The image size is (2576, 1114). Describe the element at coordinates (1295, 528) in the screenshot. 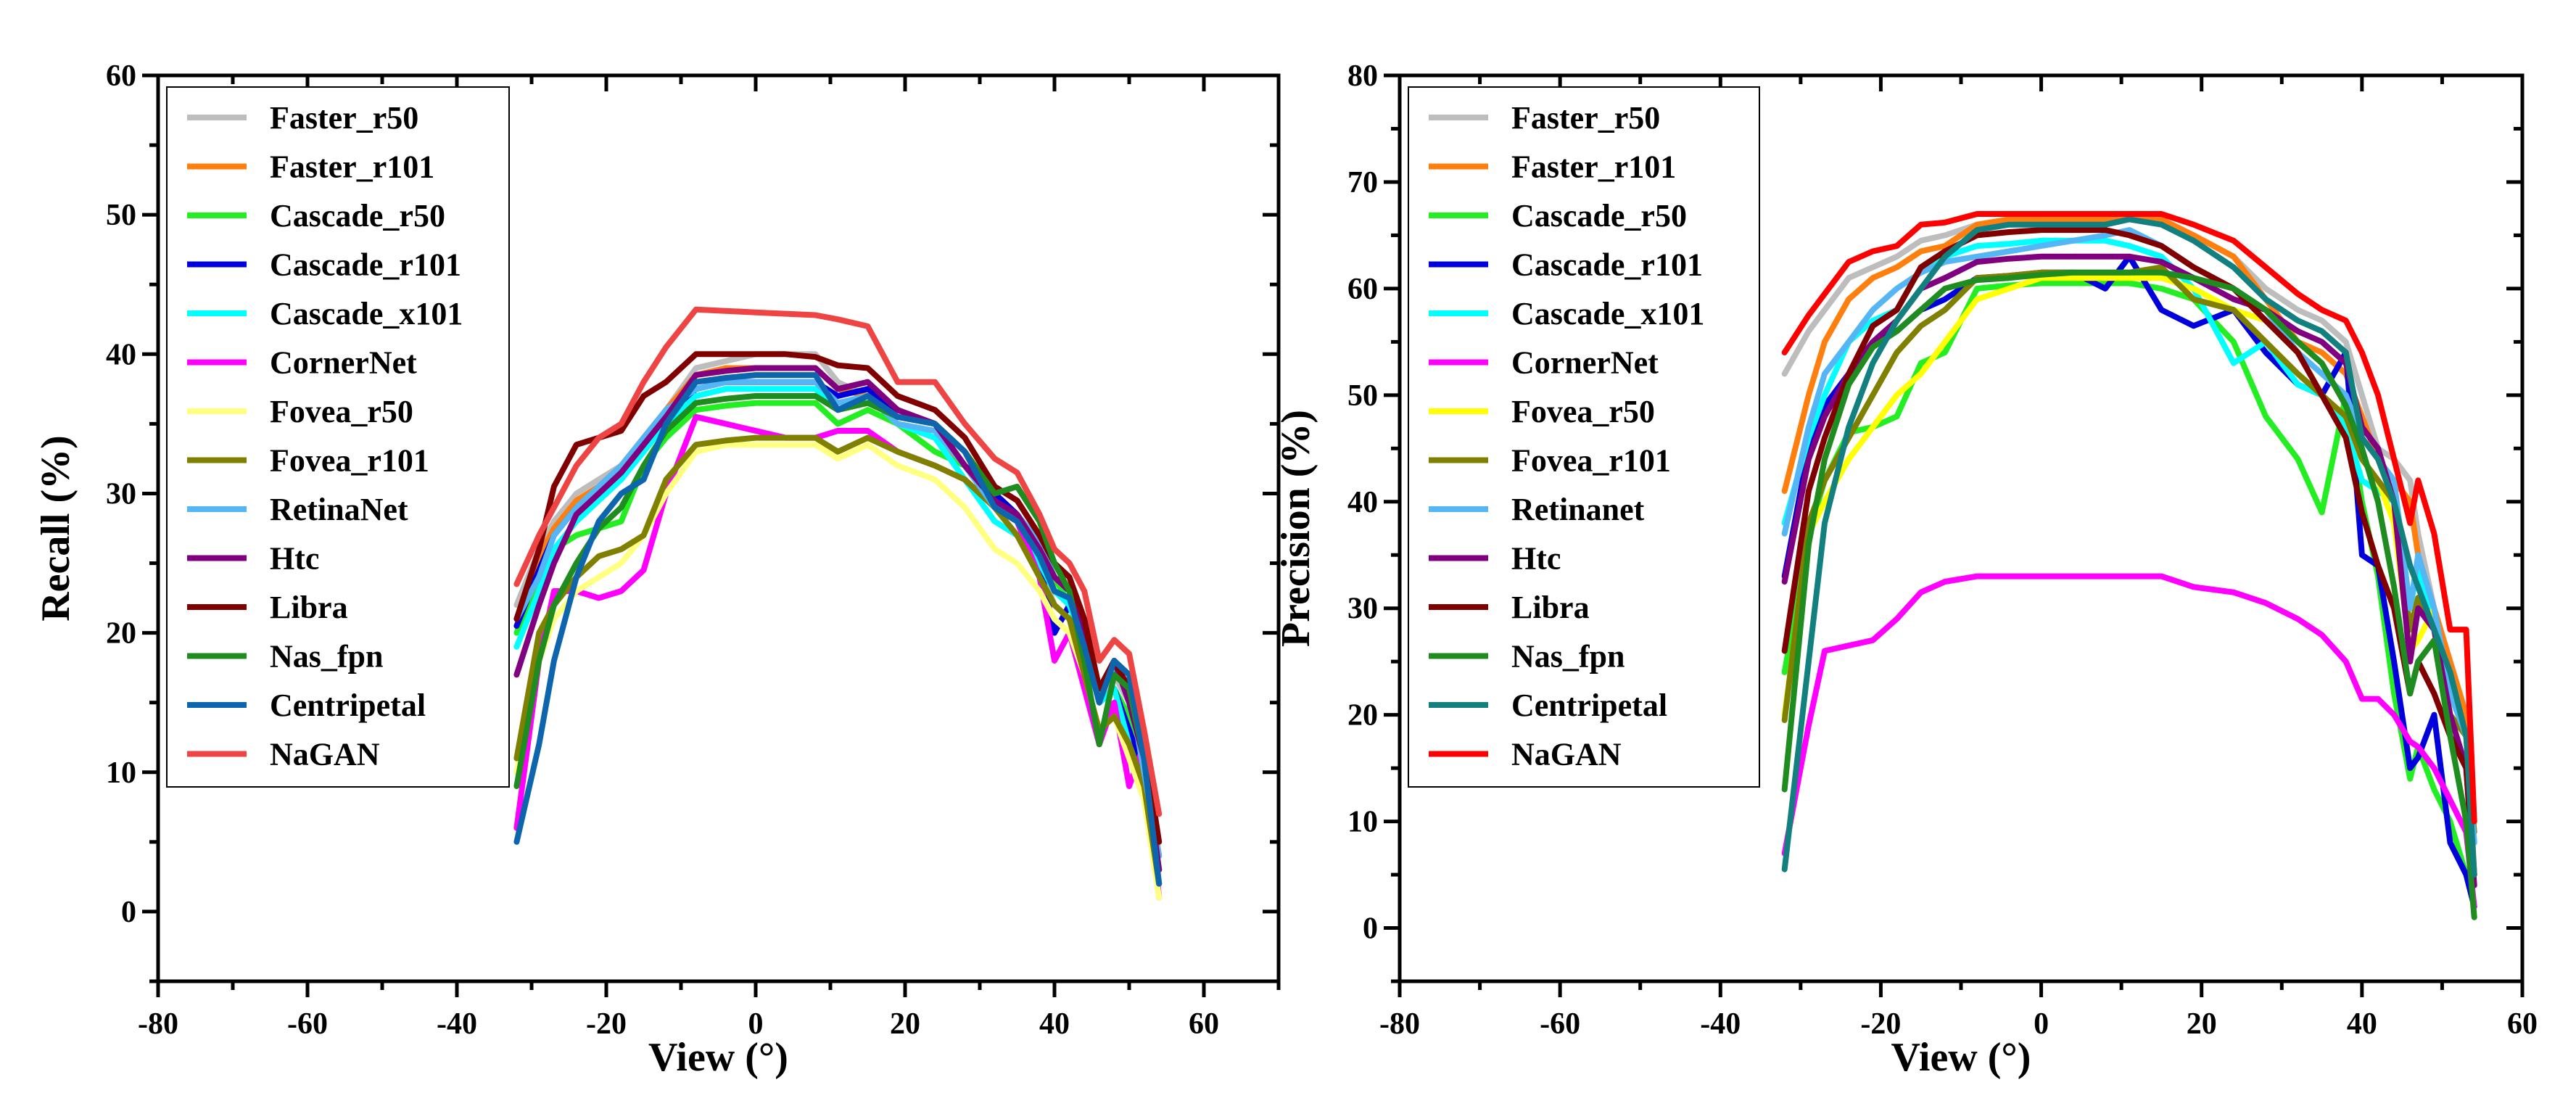

I see `y-axis-title: Precision (%)` at that location.